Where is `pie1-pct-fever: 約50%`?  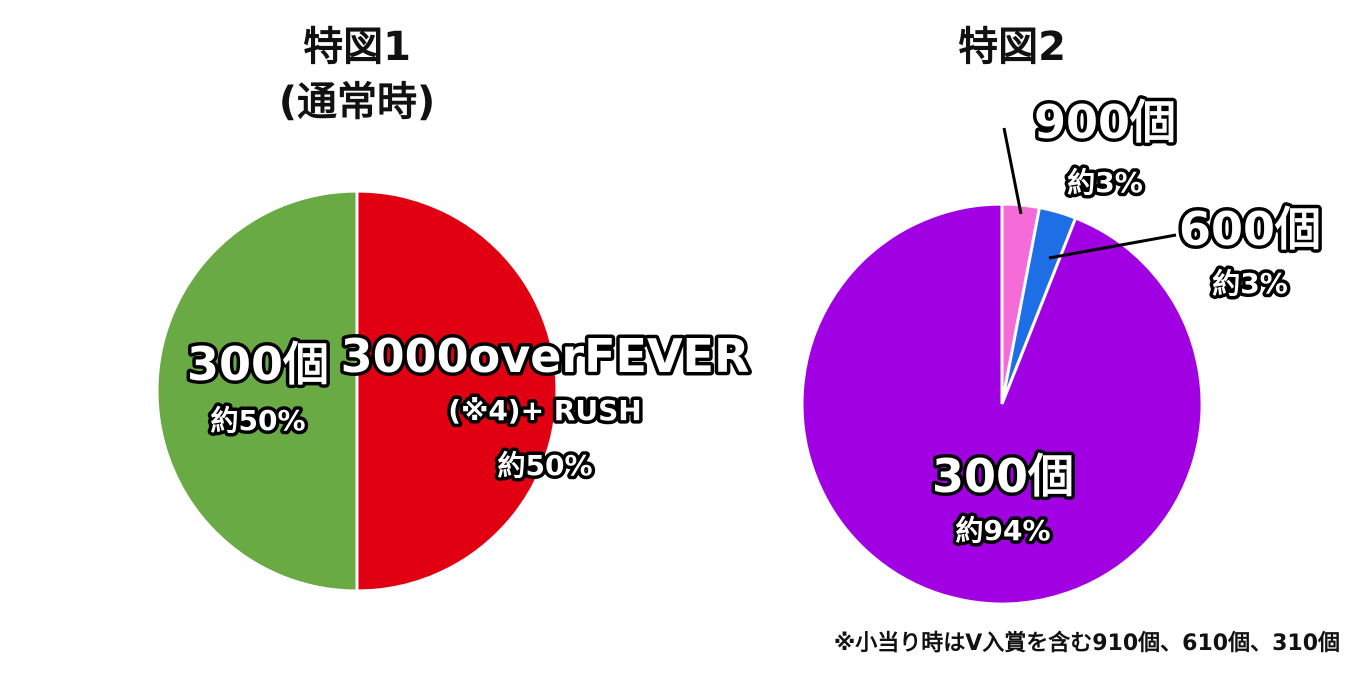
pie1-pct-fever: 約50% is located at coordinates (544, 465).